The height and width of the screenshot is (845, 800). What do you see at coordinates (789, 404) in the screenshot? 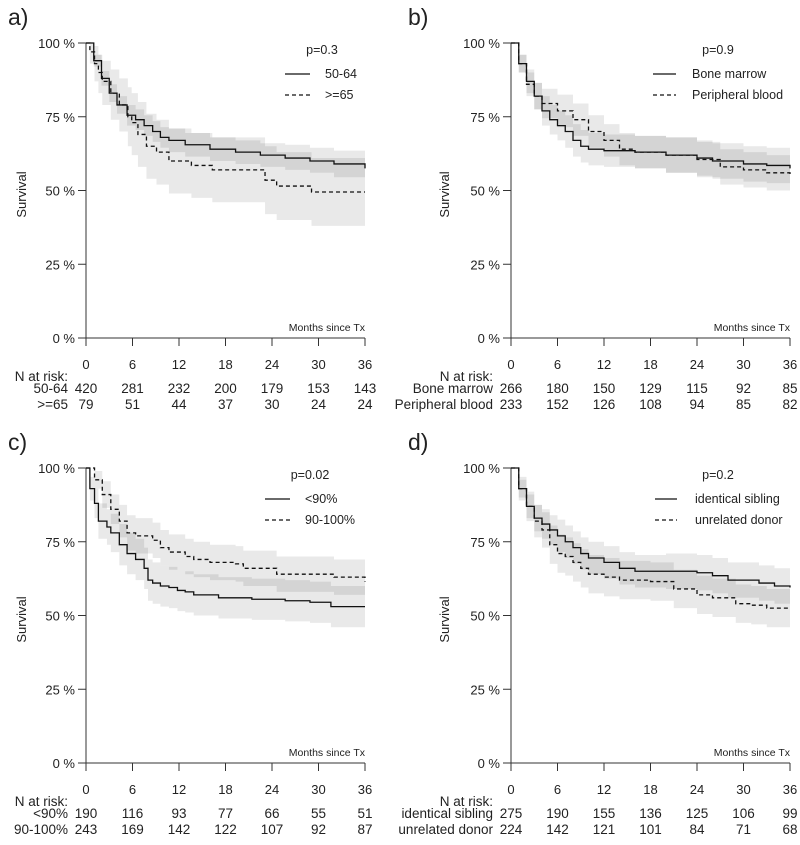
I see `risk-count: 82` at bounding box center [789, 404].